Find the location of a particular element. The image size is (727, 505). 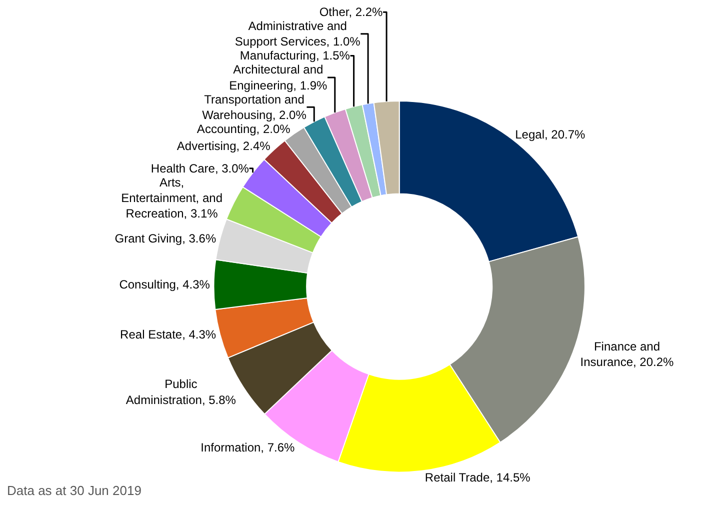

slice-label: Legal, 20.7% is located at coordinates (550, 134).